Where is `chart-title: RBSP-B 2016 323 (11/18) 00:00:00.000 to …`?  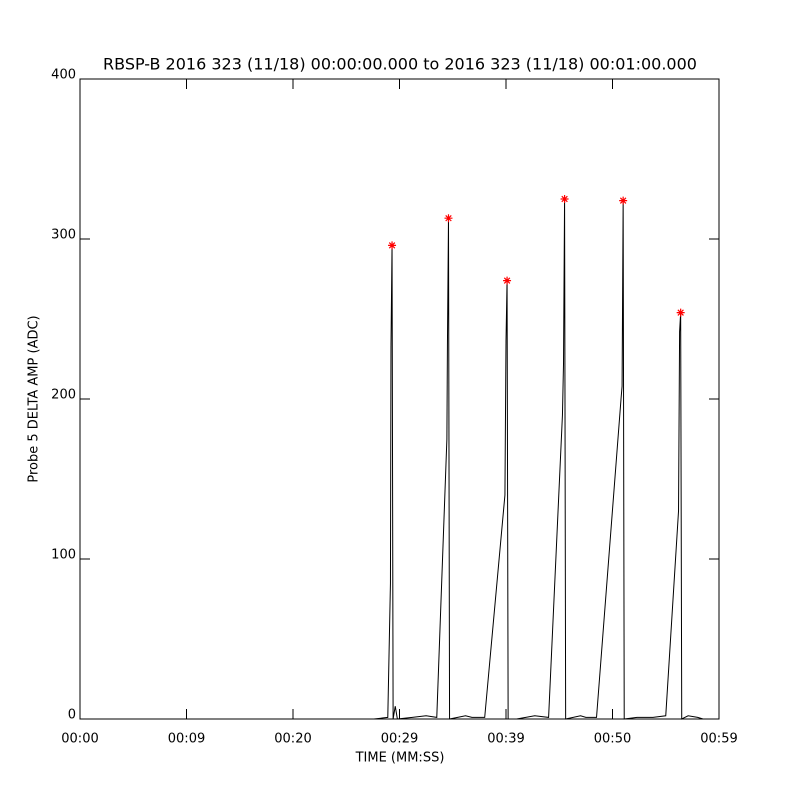 chart-title: RBSP-B 2016 323 (11/18) 00:00:00.000 to … is located at coordinates (400, 64).